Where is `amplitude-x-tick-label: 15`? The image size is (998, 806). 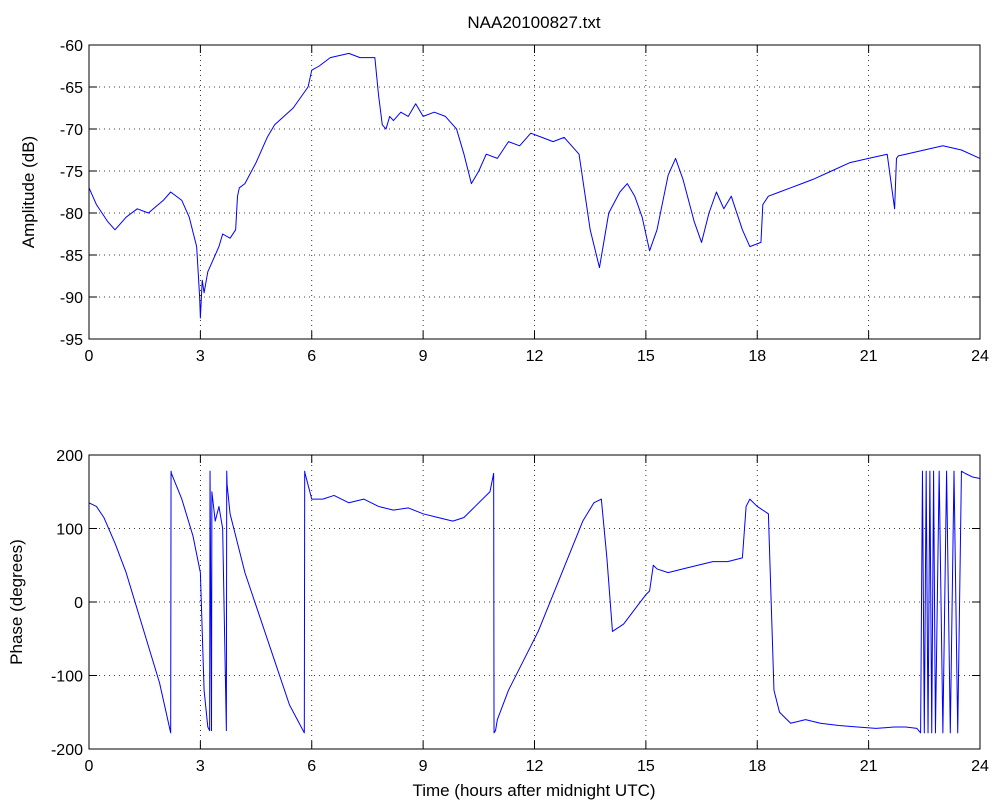 amplitude-x-tick-label: 15 is located at coordinates (646, 356).